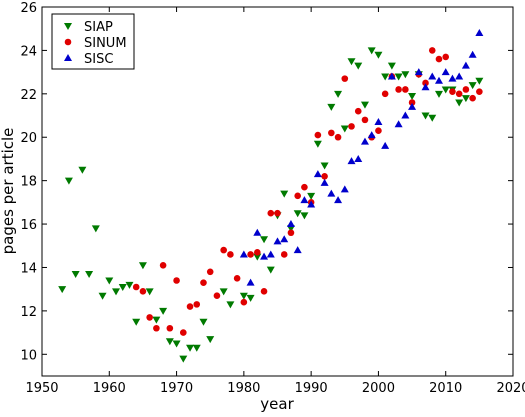  What do you see at coordinates (311, 388) in the screenshot?
I see `x-tick-label: 1990` at bounding box center [311, 388].